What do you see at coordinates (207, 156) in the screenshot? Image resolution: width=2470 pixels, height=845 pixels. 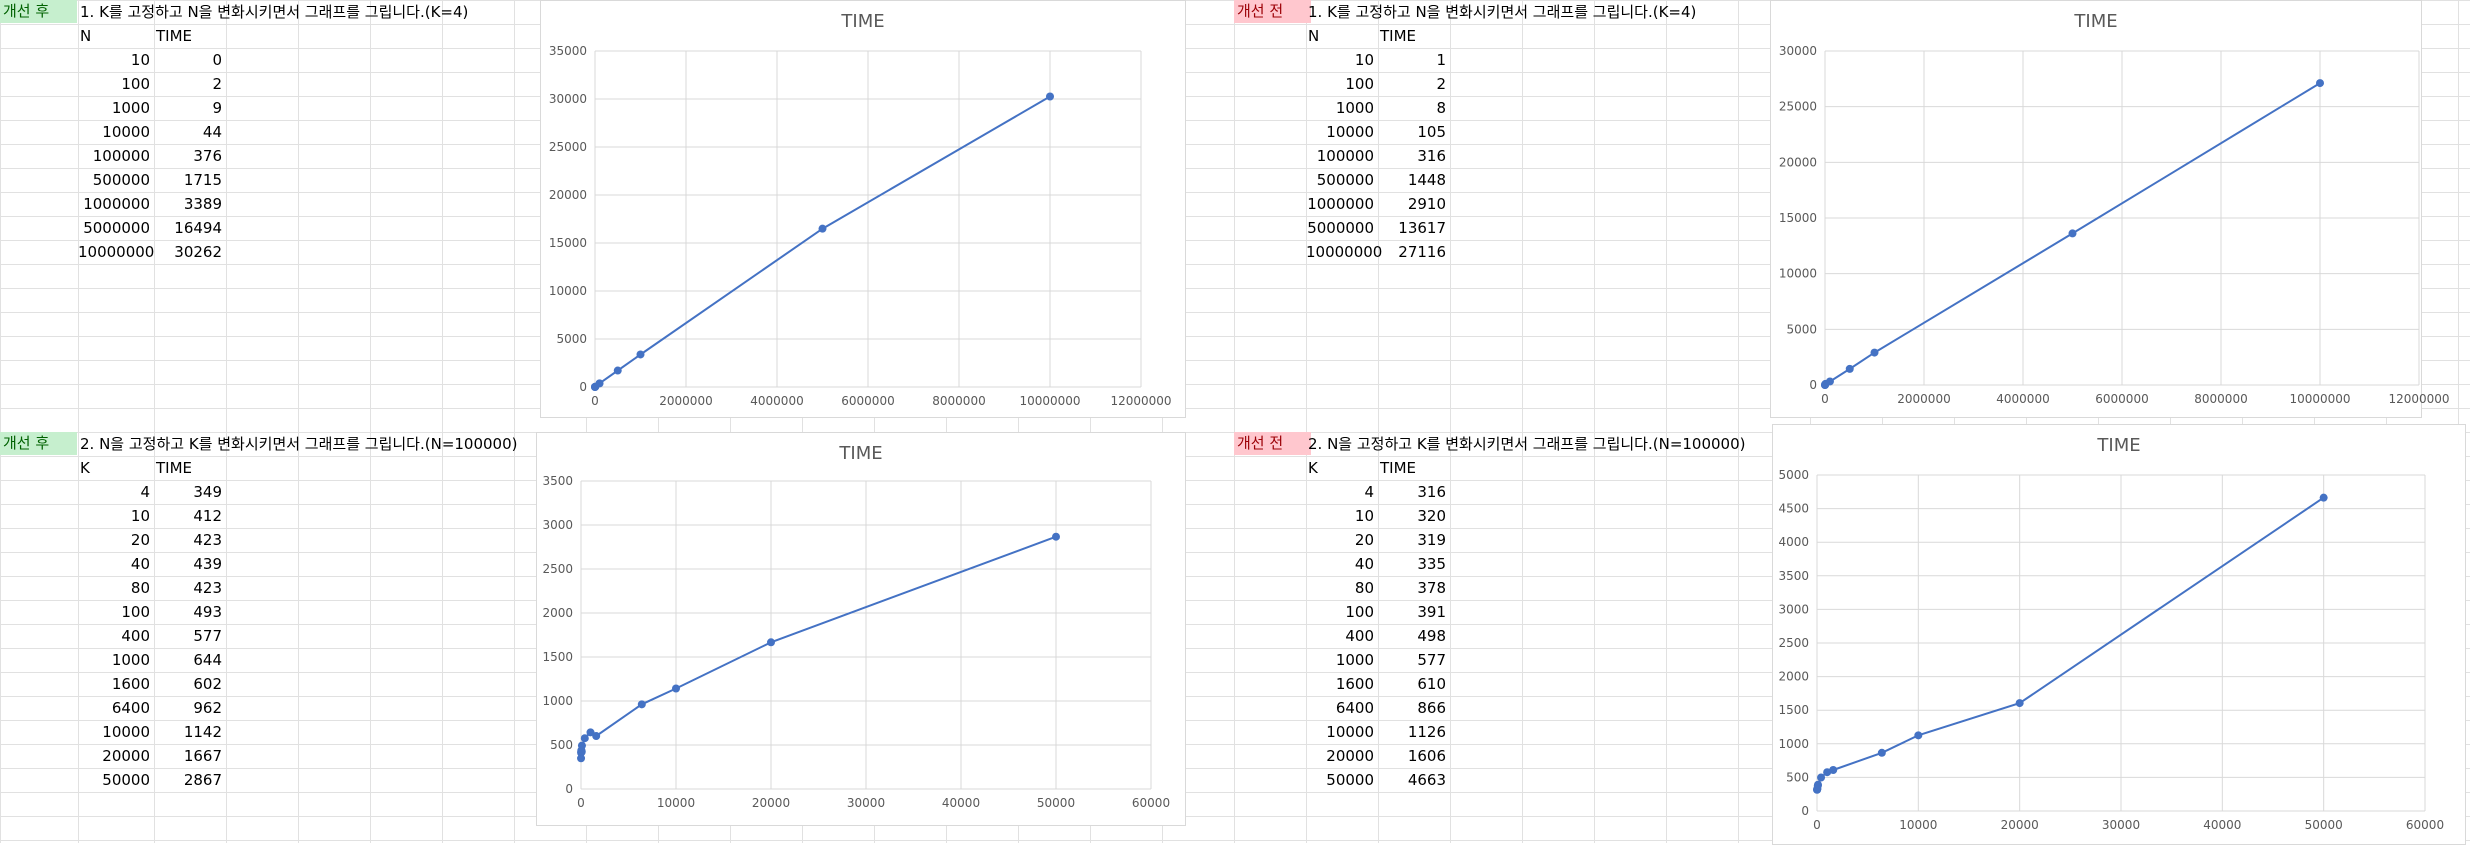 I see `table-cell: 376` at bounding box center [207, 156].